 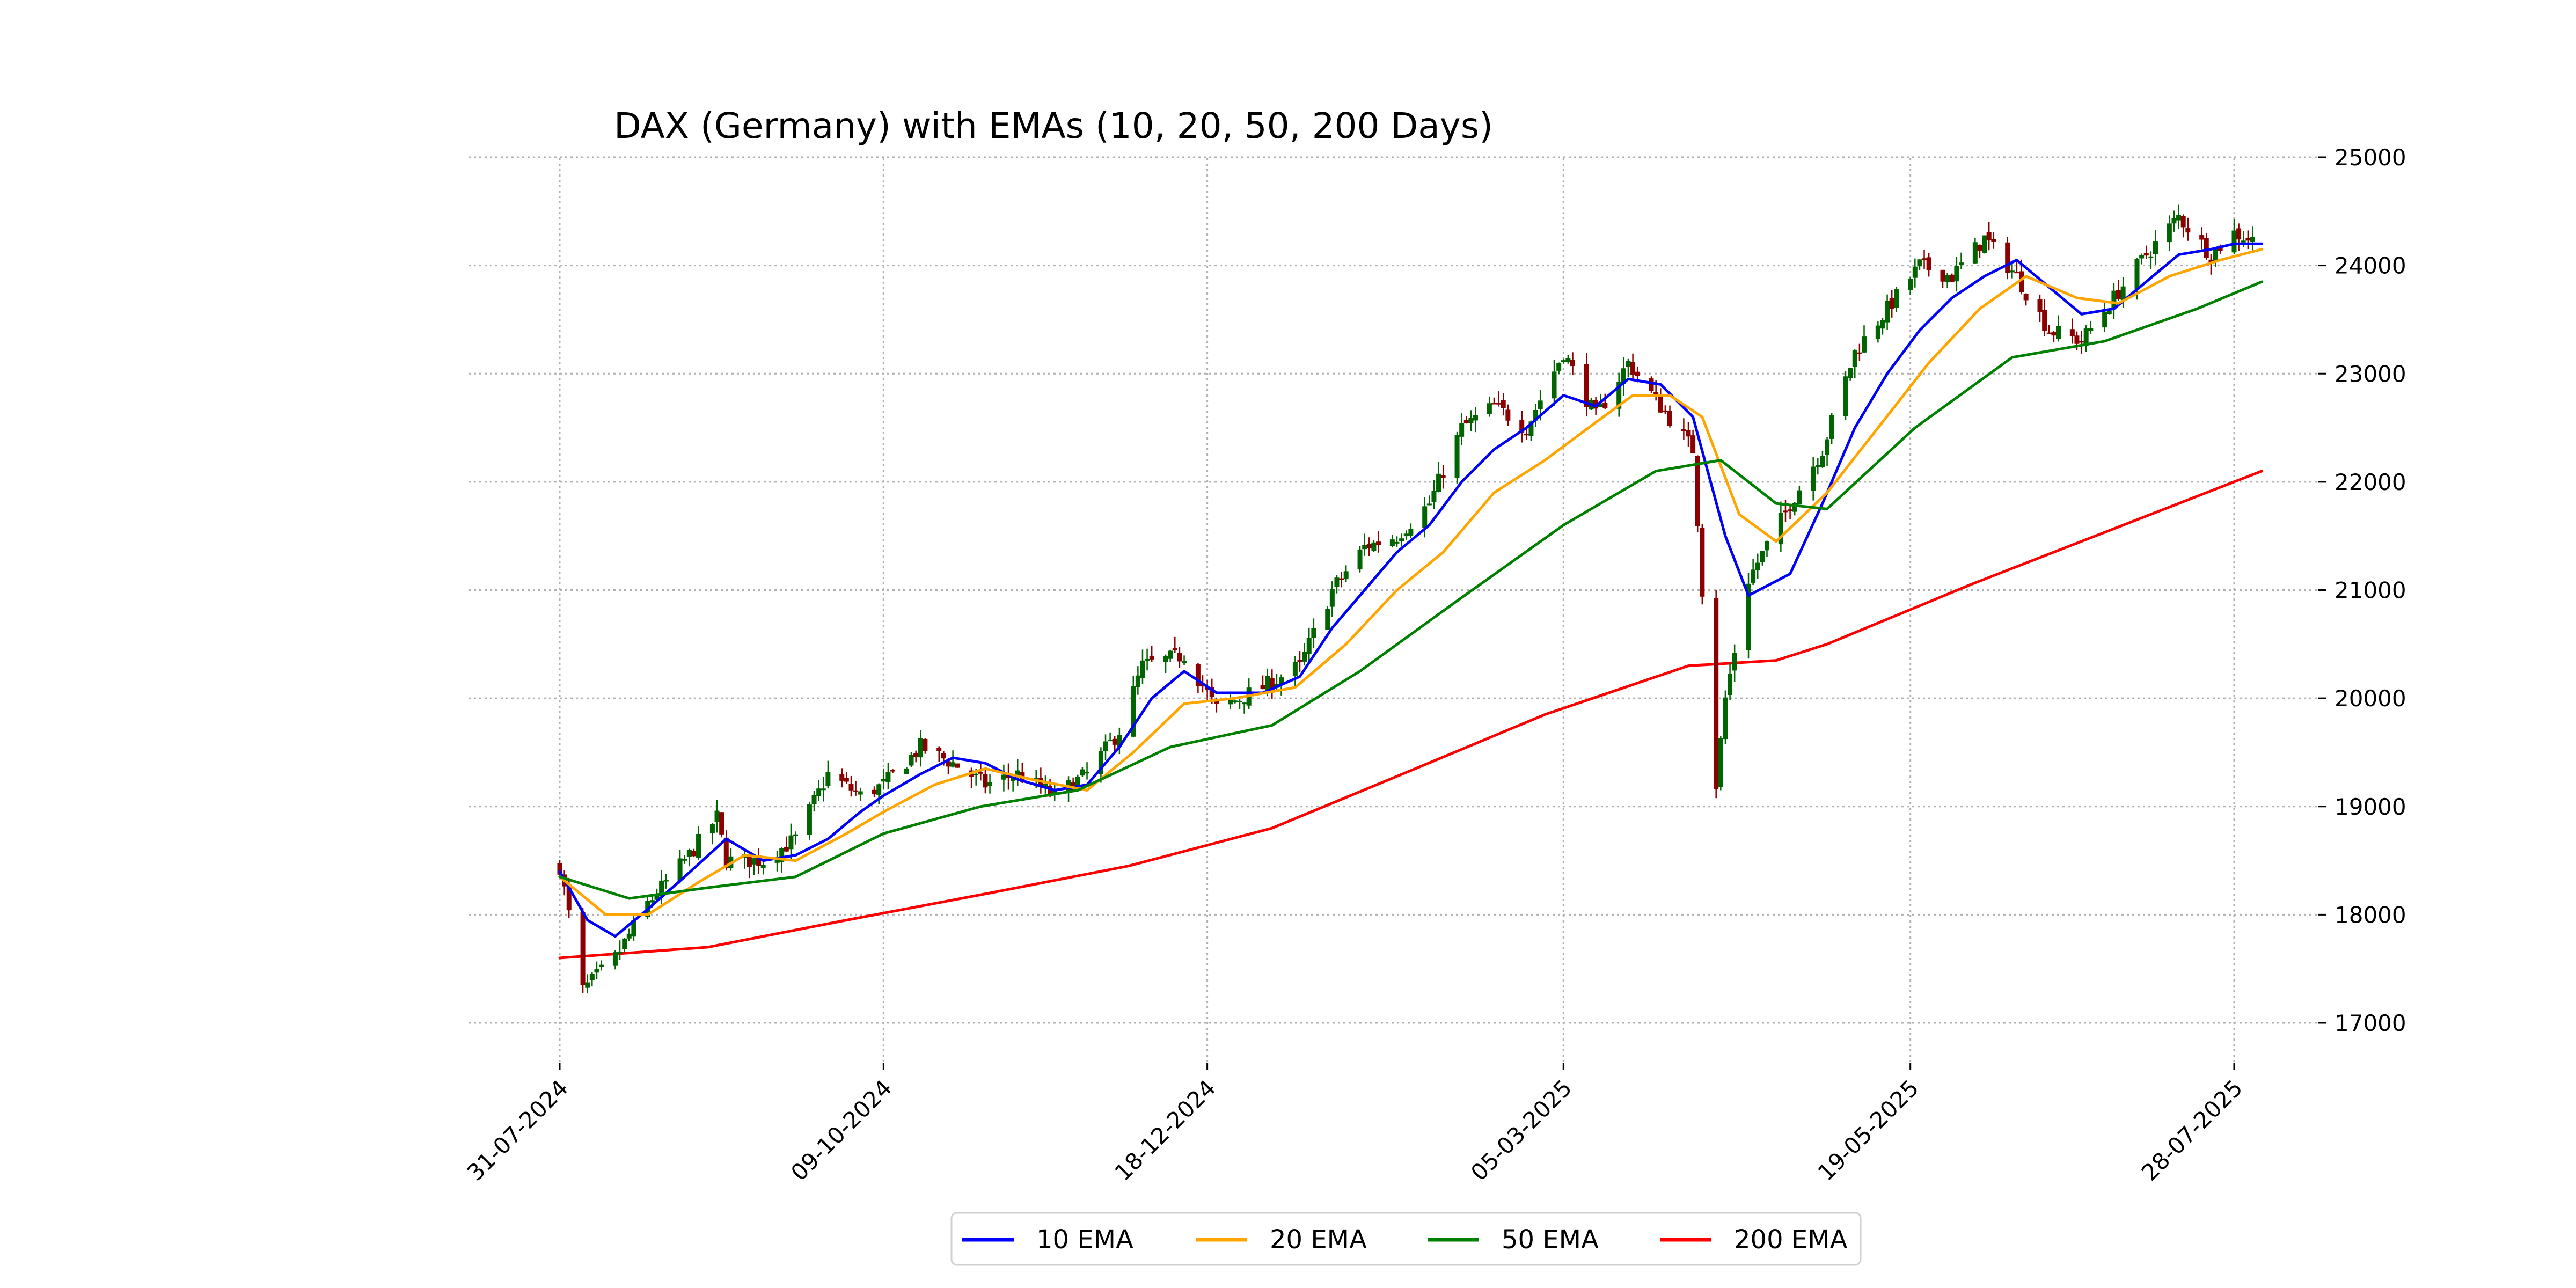 I want to click on x-tick-label: 18-12-2024, so click(x=1164, y=1129).